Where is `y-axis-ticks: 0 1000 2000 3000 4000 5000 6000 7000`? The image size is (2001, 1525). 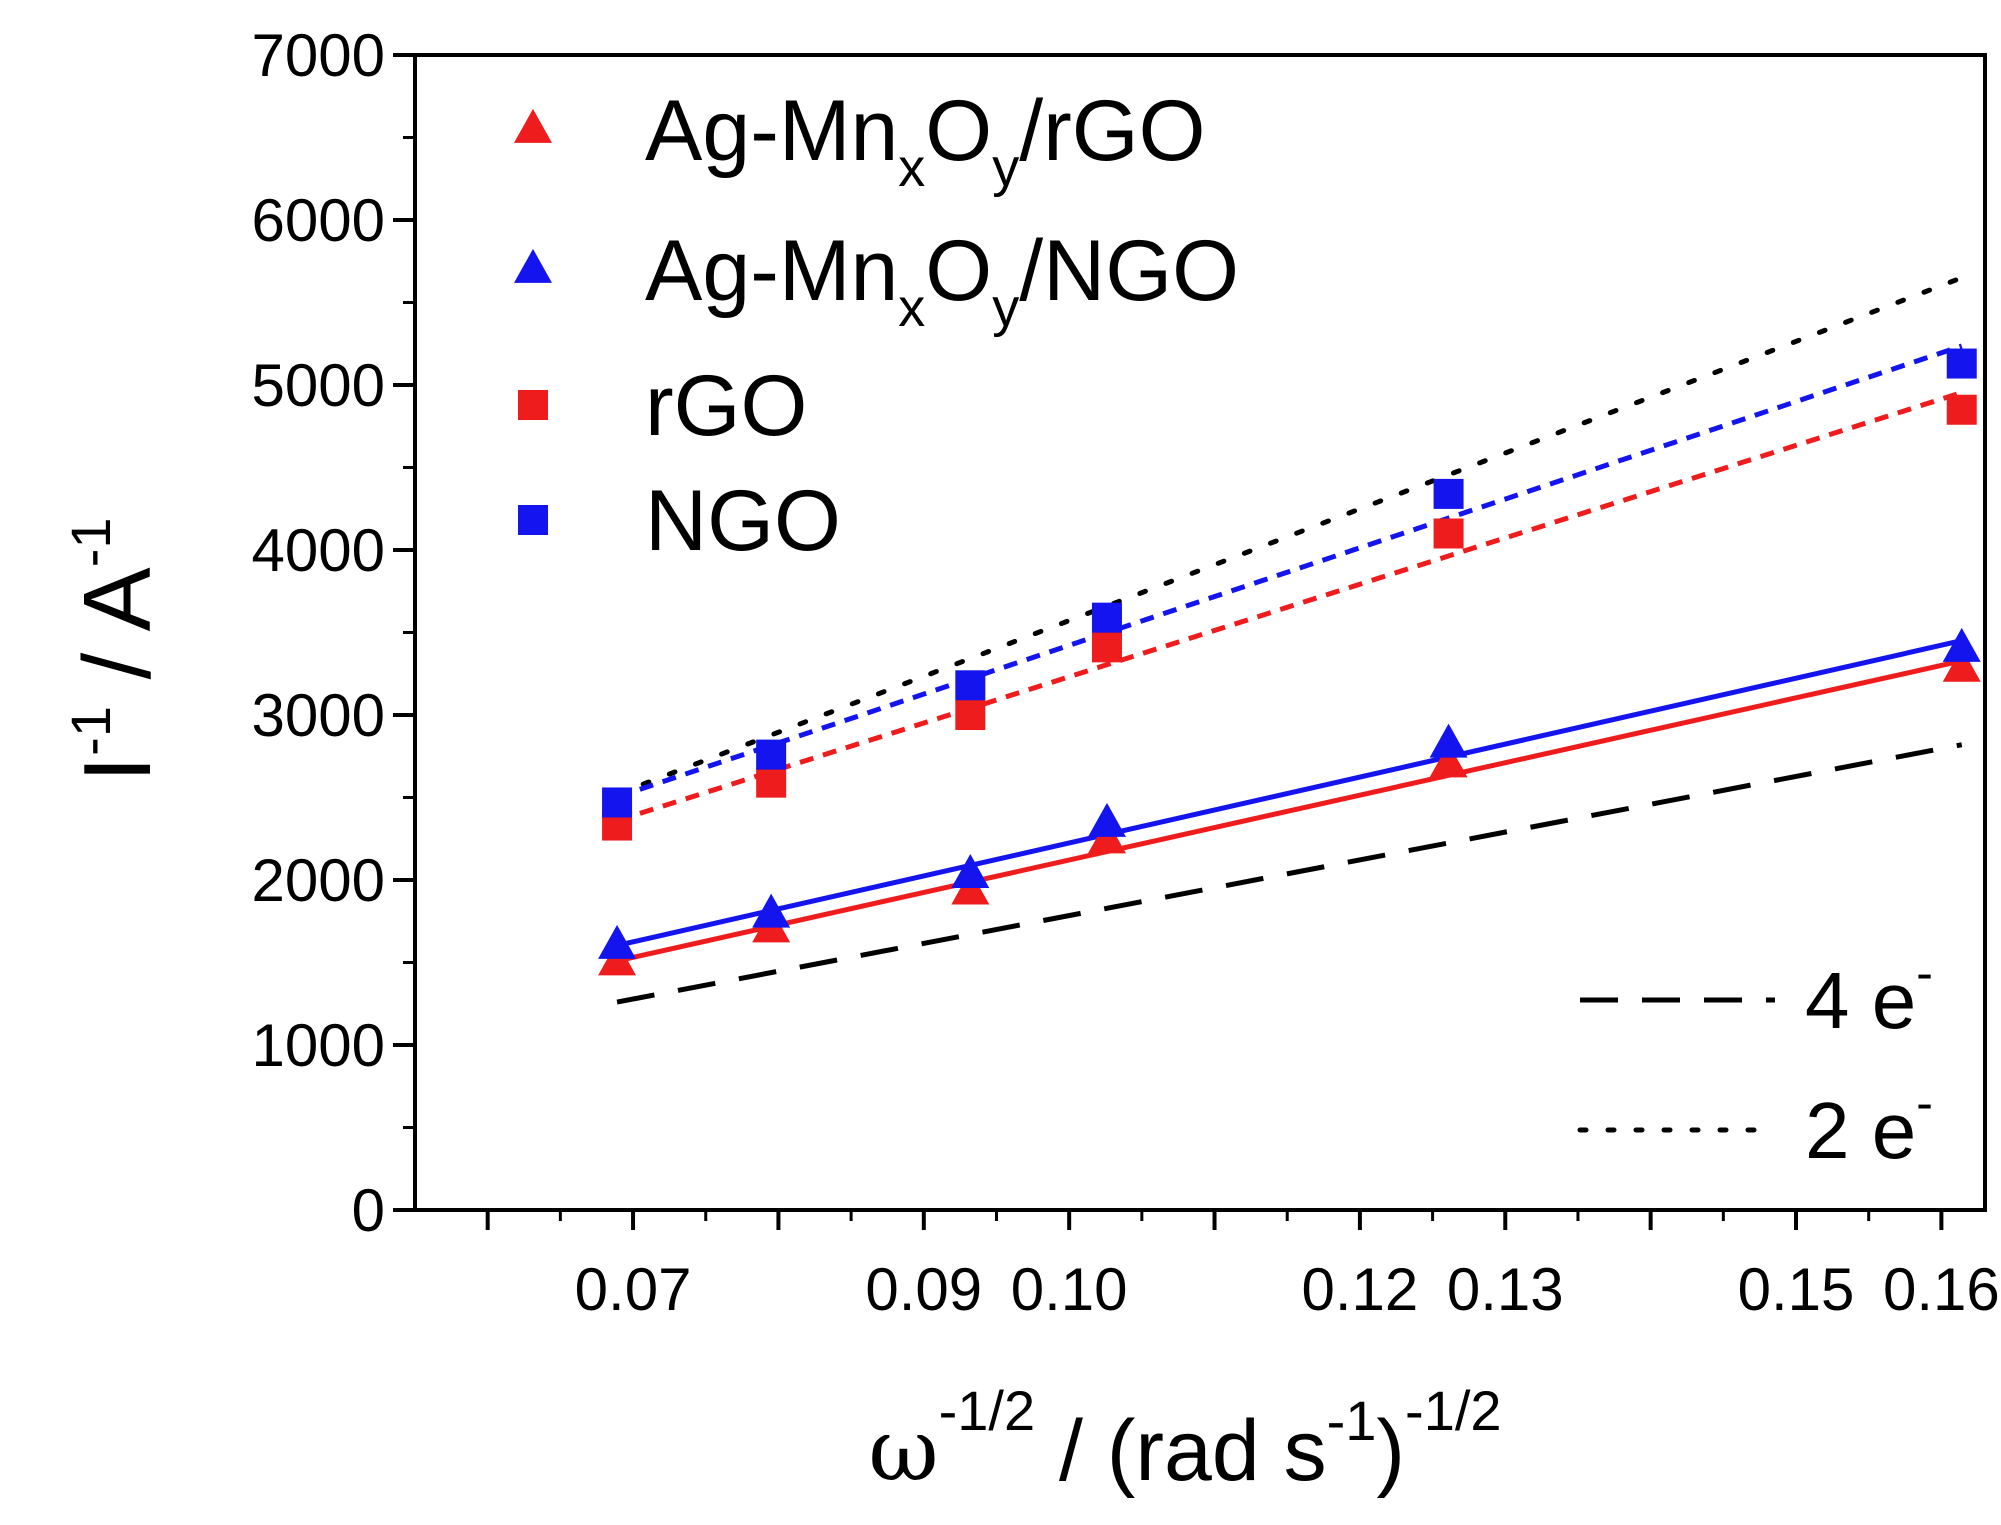
y-axis-ticks: 0 1000 2000 3000 4000 5000 6000 7000 is located at coordinates (333, 633).